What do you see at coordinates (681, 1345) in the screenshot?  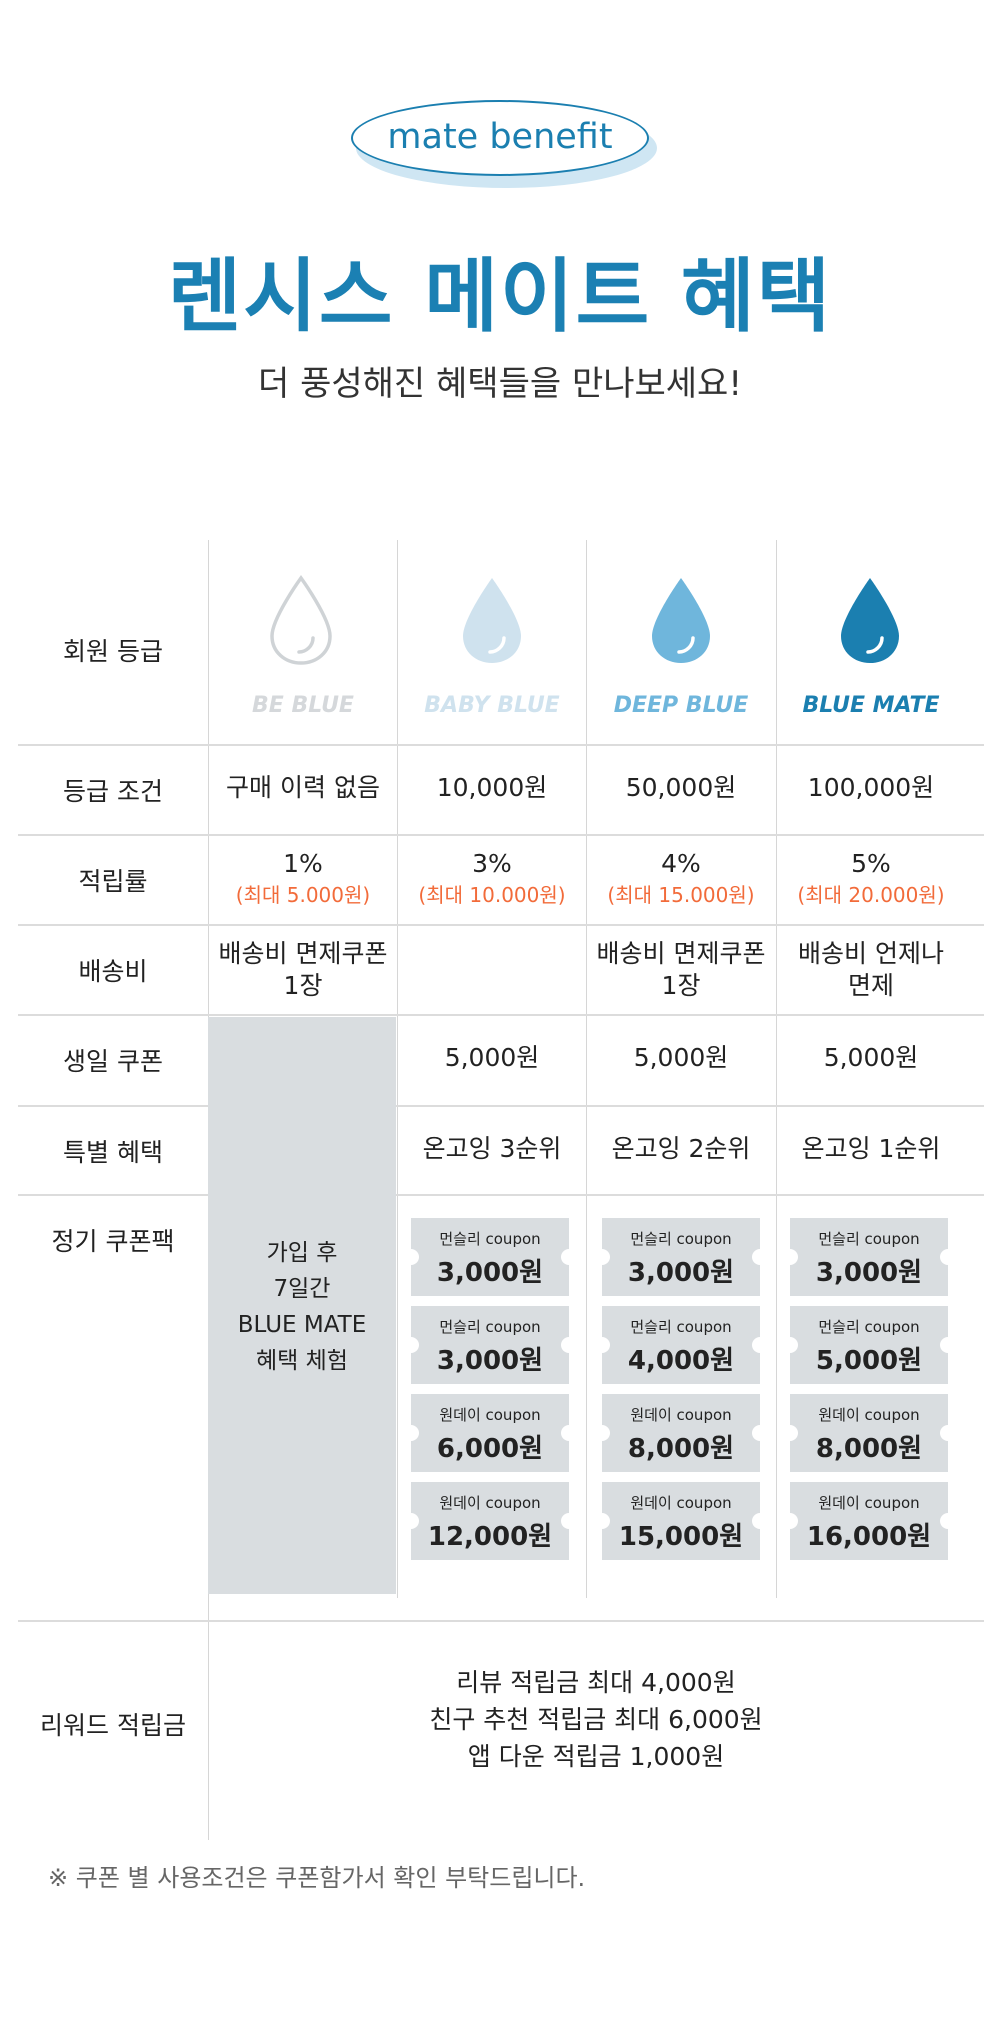 I see `coupon-card: 먼슬리 coupon 4,000원` at bounding box center [681, 1345].